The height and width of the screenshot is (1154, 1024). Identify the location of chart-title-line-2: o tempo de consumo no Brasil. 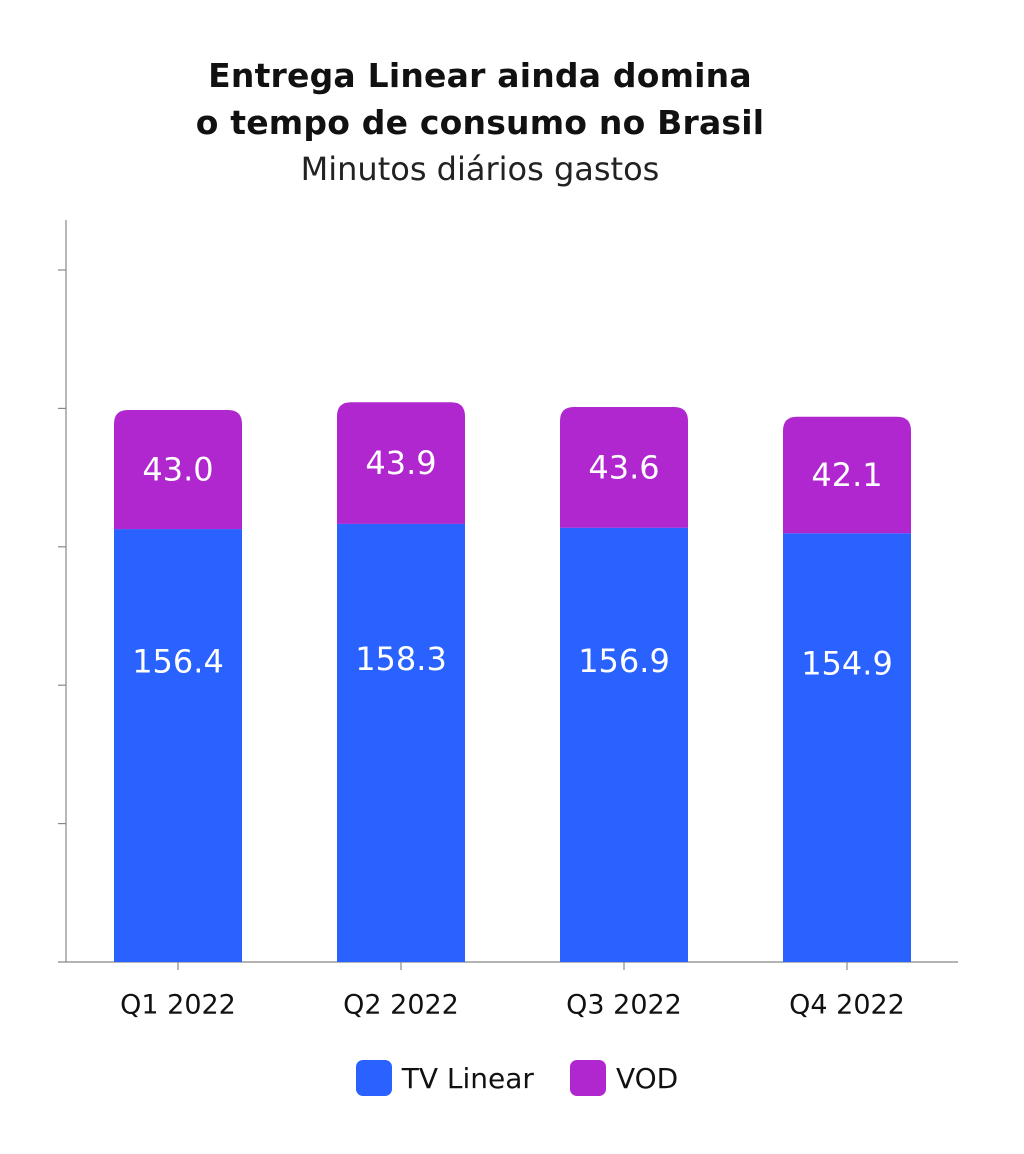
(480, 122).